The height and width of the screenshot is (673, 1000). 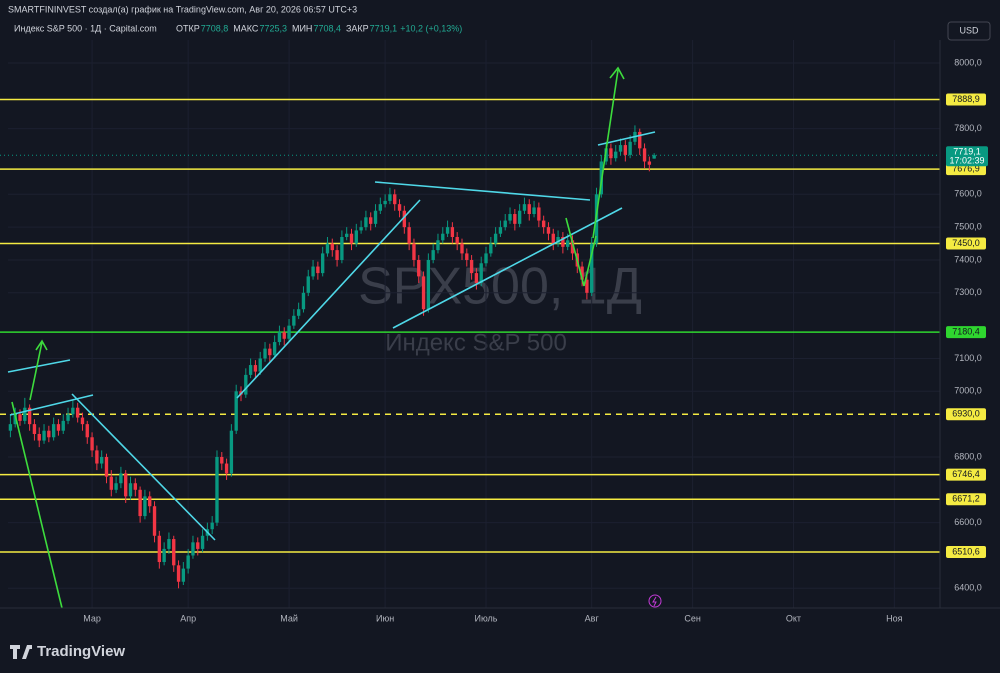 What do you see at coordinates (273, 28) in the screenshot?
I see `ohlc-value: 7725,3` at bounding box center [273, 28].